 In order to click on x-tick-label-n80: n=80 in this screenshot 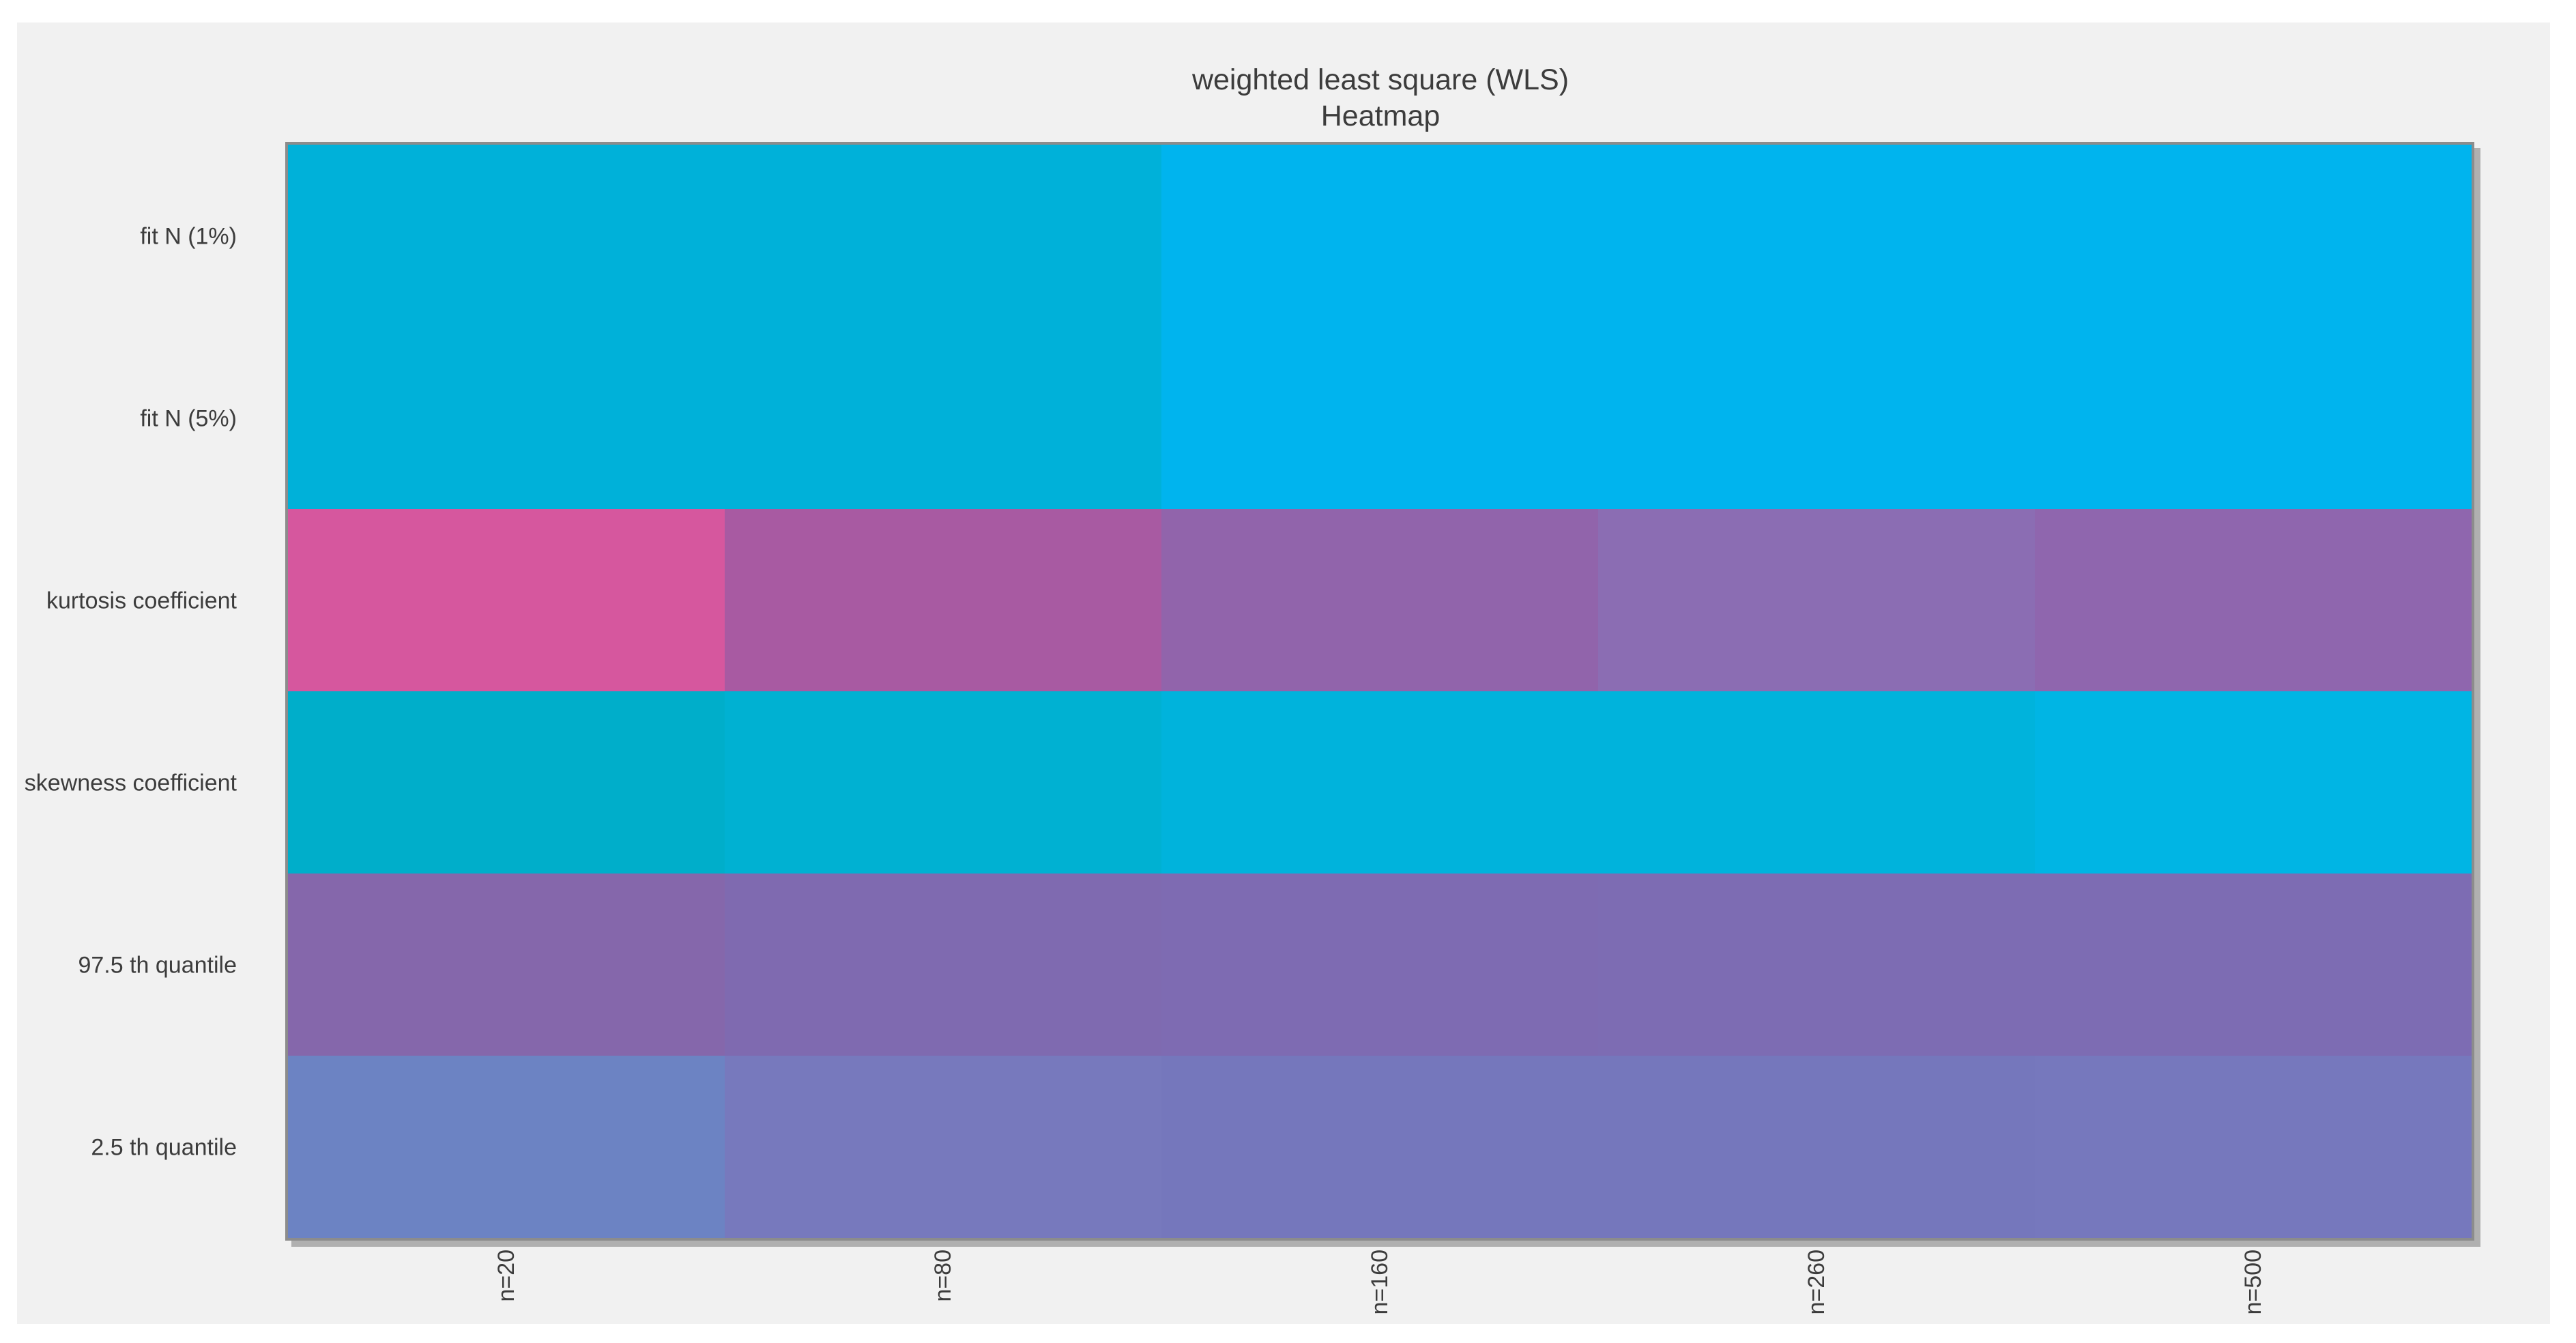, I will do `click(943, 1276)`.